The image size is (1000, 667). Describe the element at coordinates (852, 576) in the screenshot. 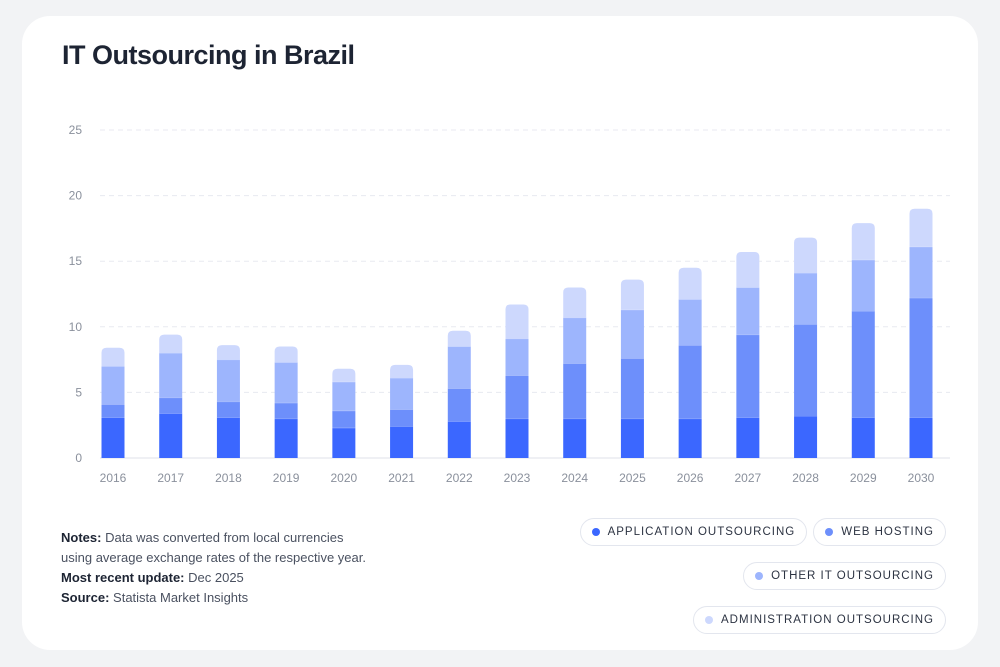

I see `legend-label: OTHER IT OUTSOURCING` at that location.